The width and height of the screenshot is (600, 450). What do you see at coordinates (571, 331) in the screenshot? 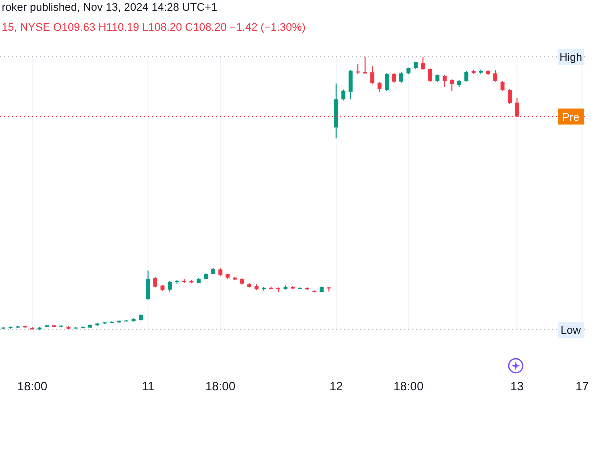
I see `ref-line-label: Low` at bounding box center [571, 331].